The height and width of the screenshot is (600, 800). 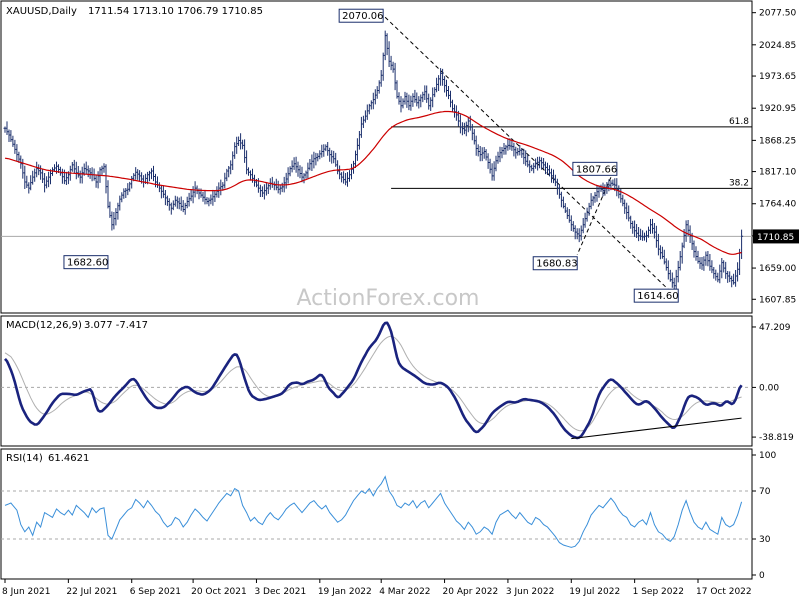 What do you see at coordinates (765, 492) in the screenshot?
I see `rsi-ytick-label: 70` at bounding box center [765, 492].